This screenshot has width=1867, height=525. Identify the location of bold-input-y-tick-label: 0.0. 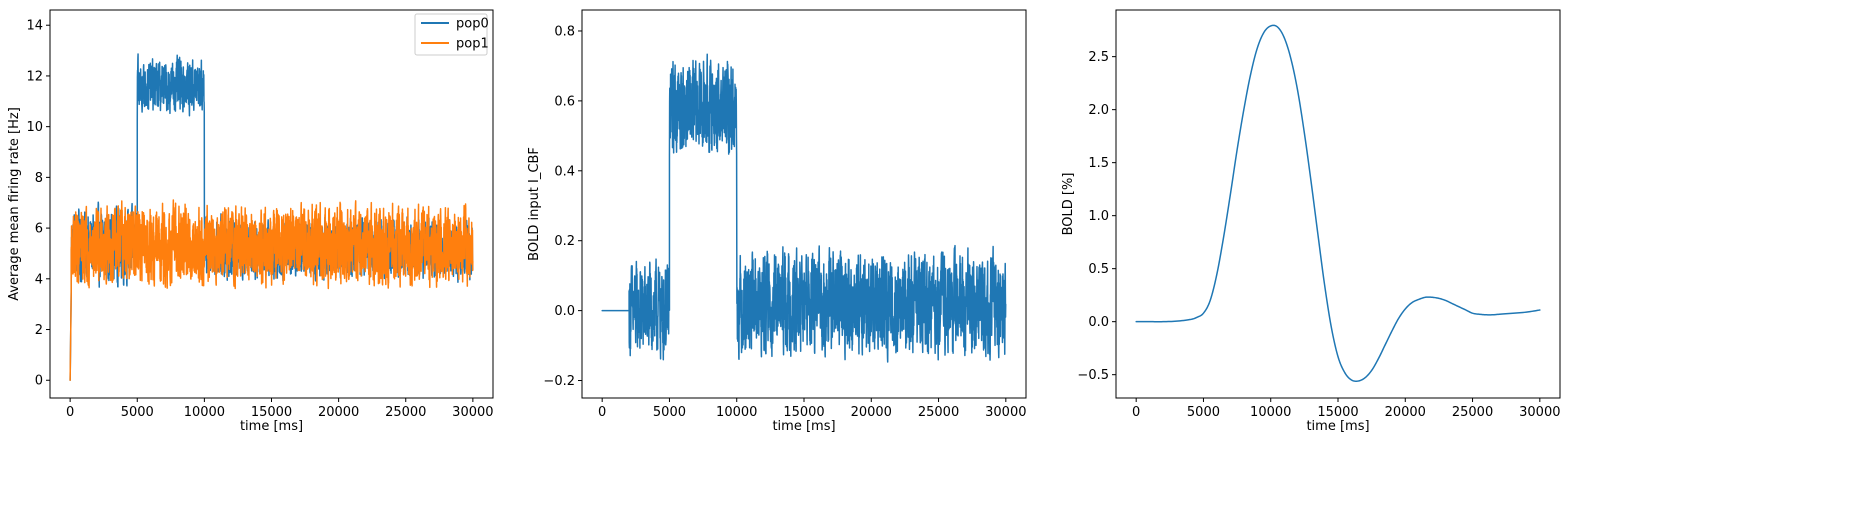
(564, 311).